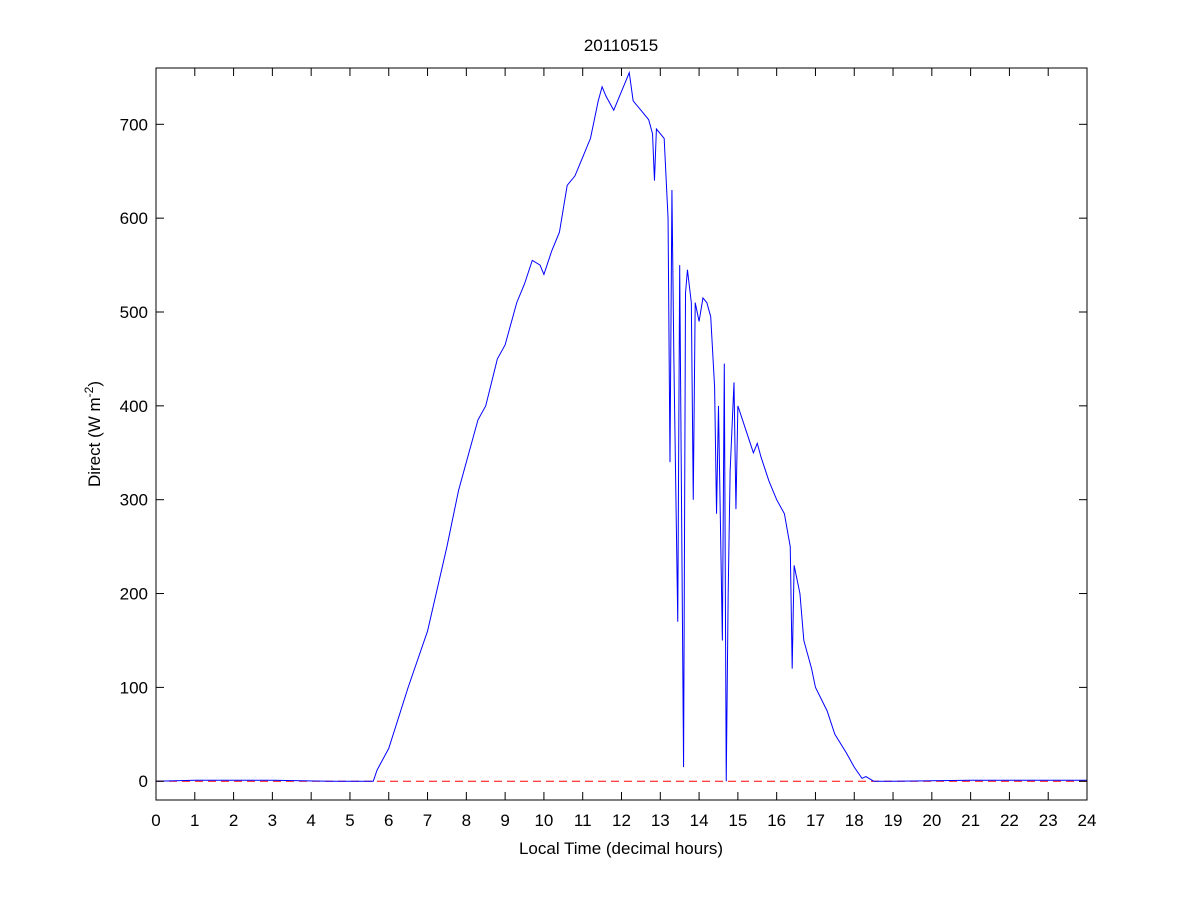 The image size is (1201, 900). What do you see at coordinates (1048, 820) in the screenshot?
I see `x-tick-label: 23` at bounding box center [1048, 820].